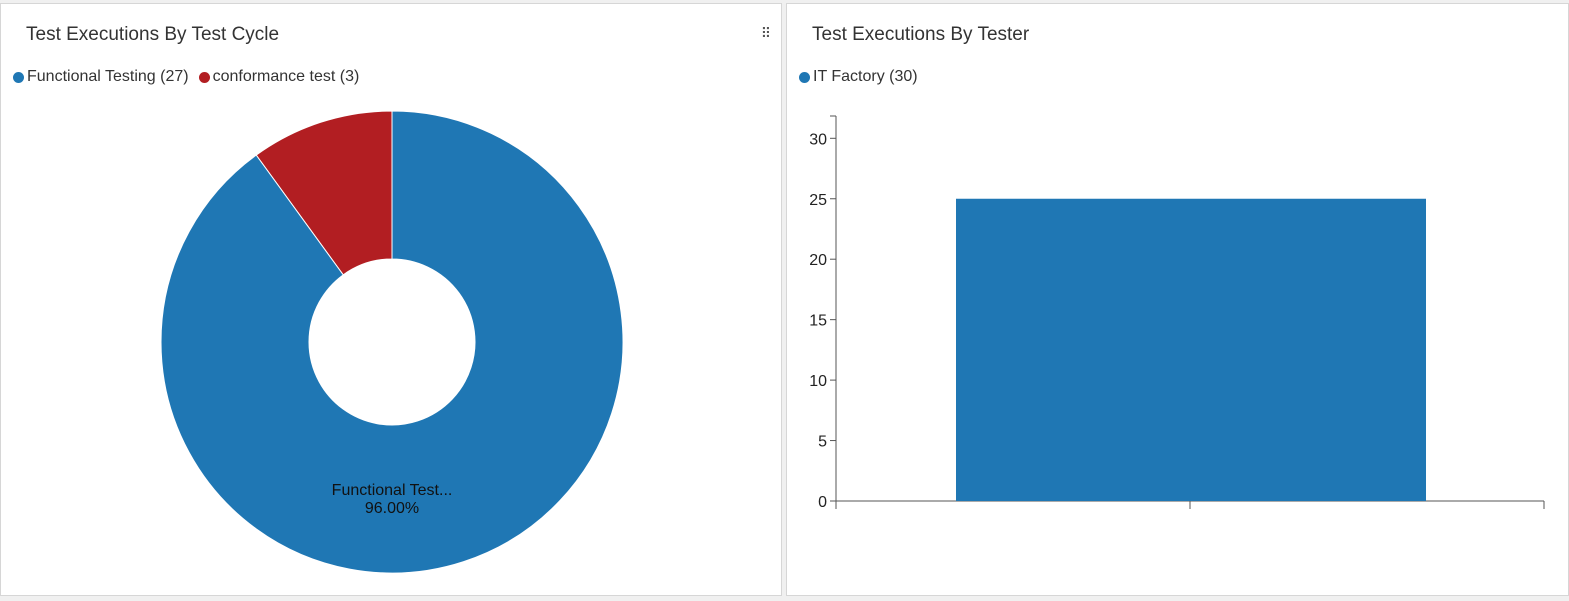 The height and width of the screenshot is (601, 1569). What do you see at coordinates (818, 381) in the screenshot?
I see `y-tick-label: 10` at bounding box center [818, 381].